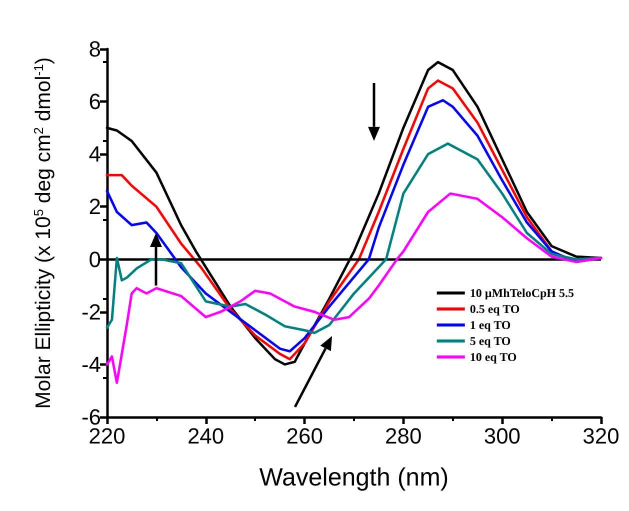 This screenshot has width=629, height=511. Describe the element at coordinates (354, 478) in the screenshot. I see `x-axis-title: Wavelength (nm)` at that location.